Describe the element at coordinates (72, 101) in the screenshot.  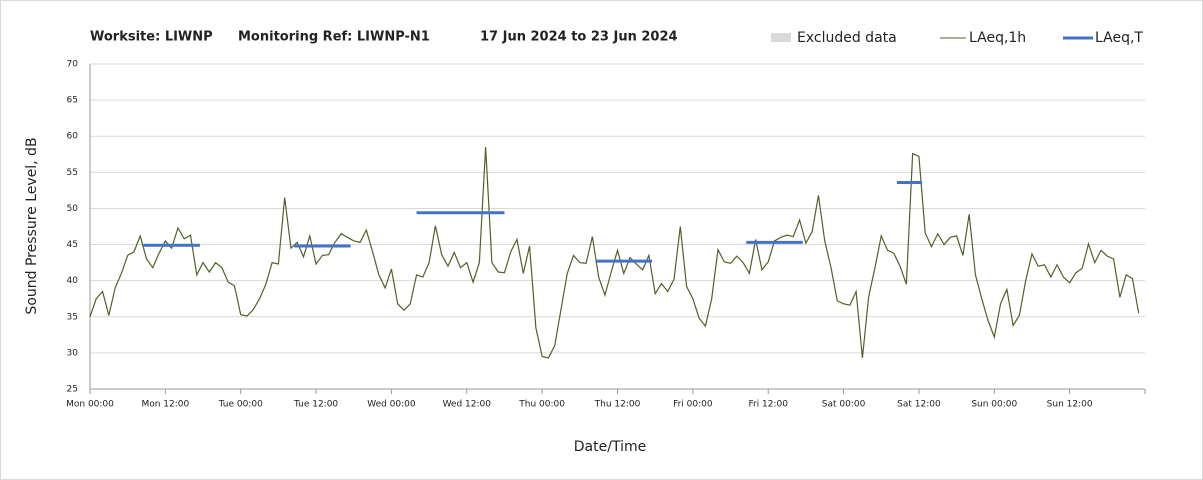
I see `y-tick-label: 65` at that location.